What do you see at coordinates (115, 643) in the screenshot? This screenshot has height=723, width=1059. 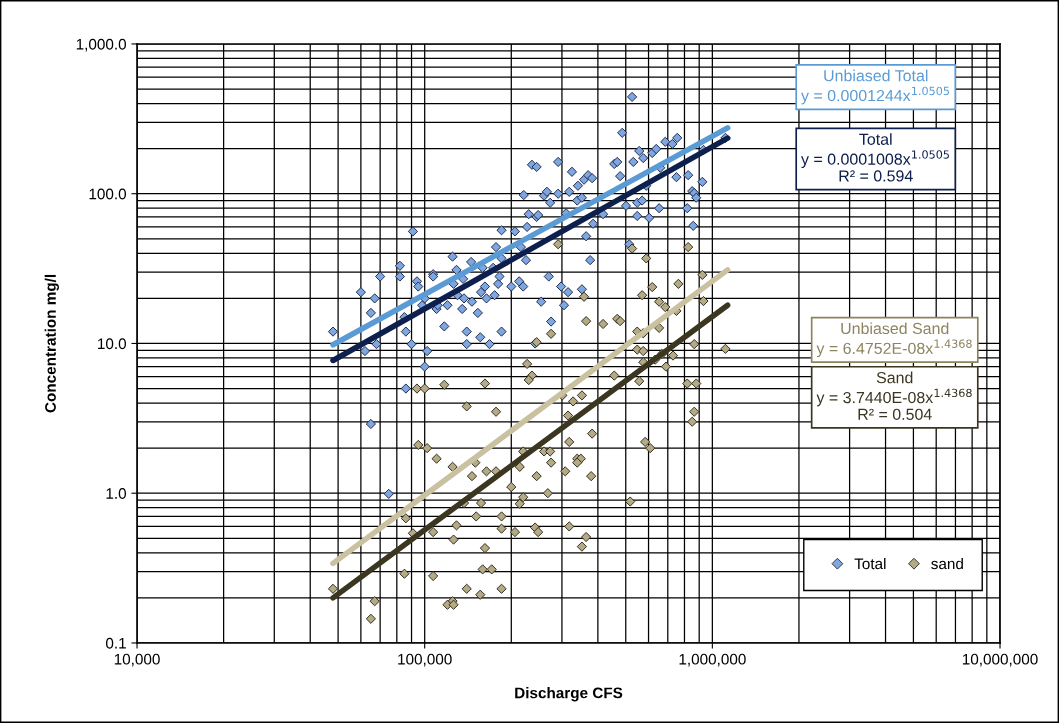 I see `y-tick-label: 0.1` at bounding box center [115, 643].